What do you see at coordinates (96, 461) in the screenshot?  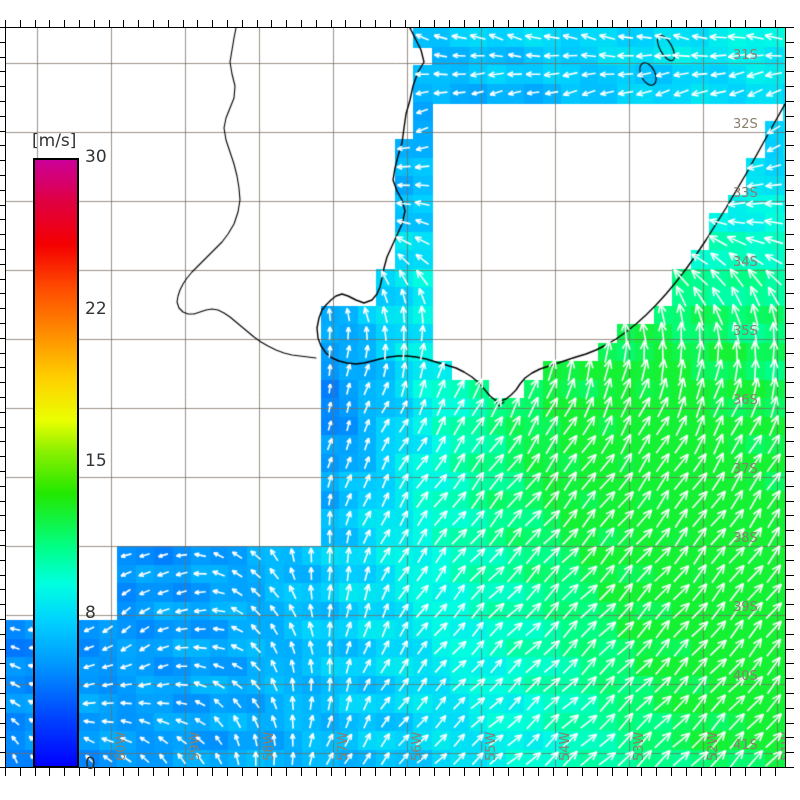 I see `colorbar-tick-15: 15` at bounding box center [96, 461].